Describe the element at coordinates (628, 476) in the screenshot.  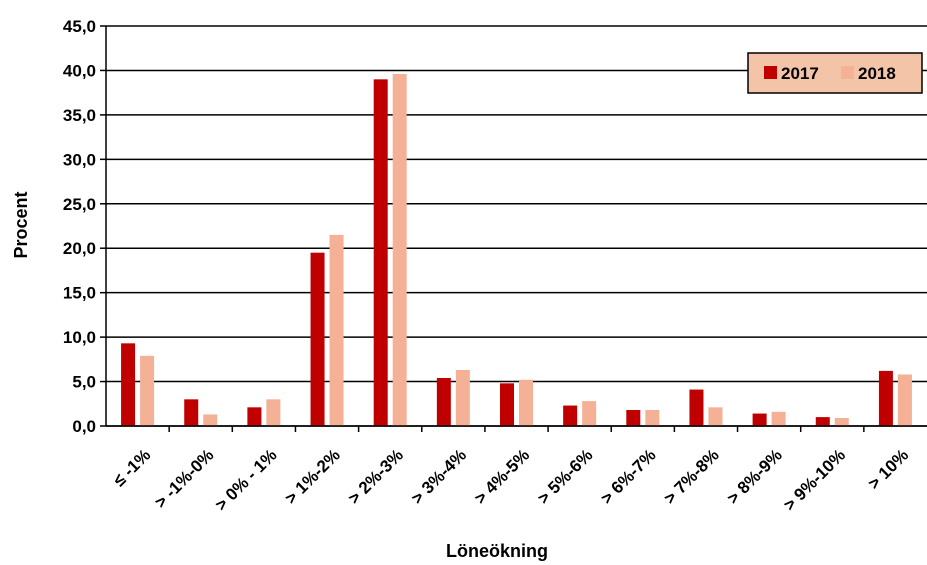
I see `x-tick-label: > 6%-7%` at that location.